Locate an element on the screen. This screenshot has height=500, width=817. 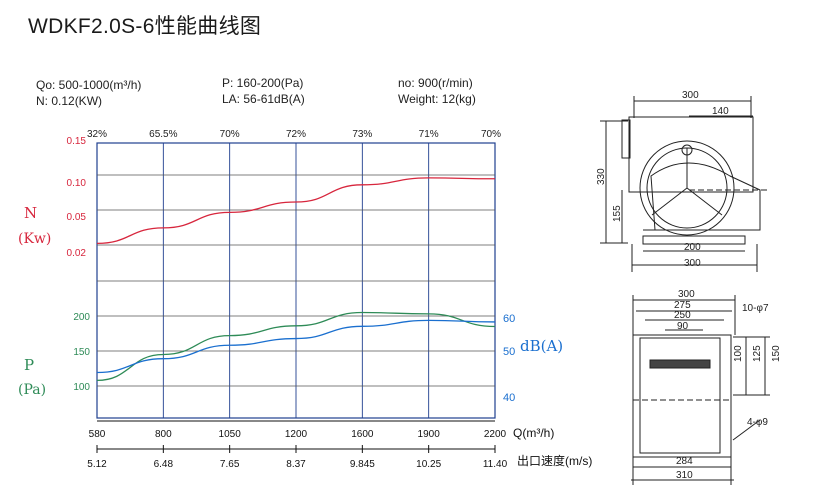
efficiency-label: 73% is located at coordinates (362, 134).